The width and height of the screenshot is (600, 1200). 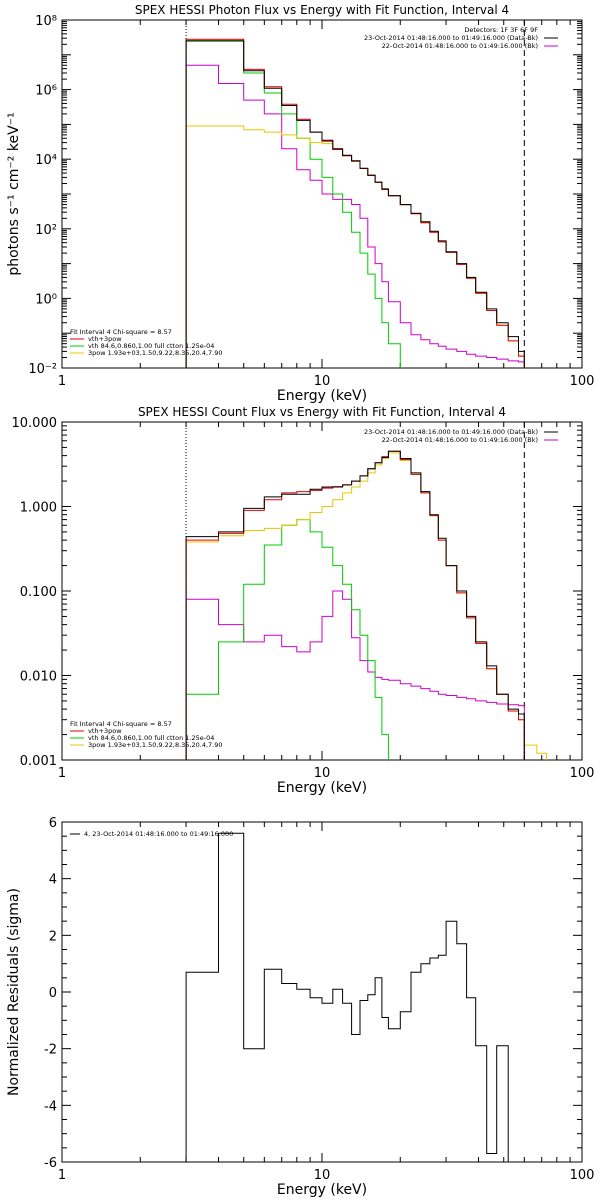 I want to click on y-tick-label: -4, so click(x=50, y=1106).